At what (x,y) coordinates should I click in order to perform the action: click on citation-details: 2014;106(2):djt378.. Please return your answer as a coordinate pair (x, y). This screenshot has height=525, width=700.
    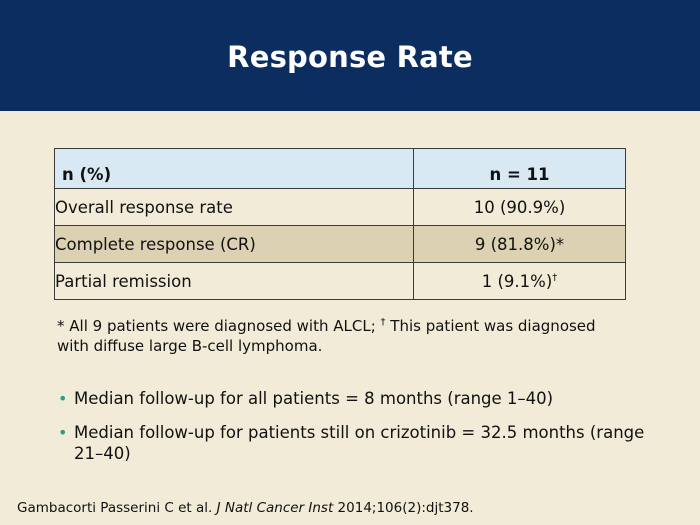
    Looking at the image, I should click on (403, 508).